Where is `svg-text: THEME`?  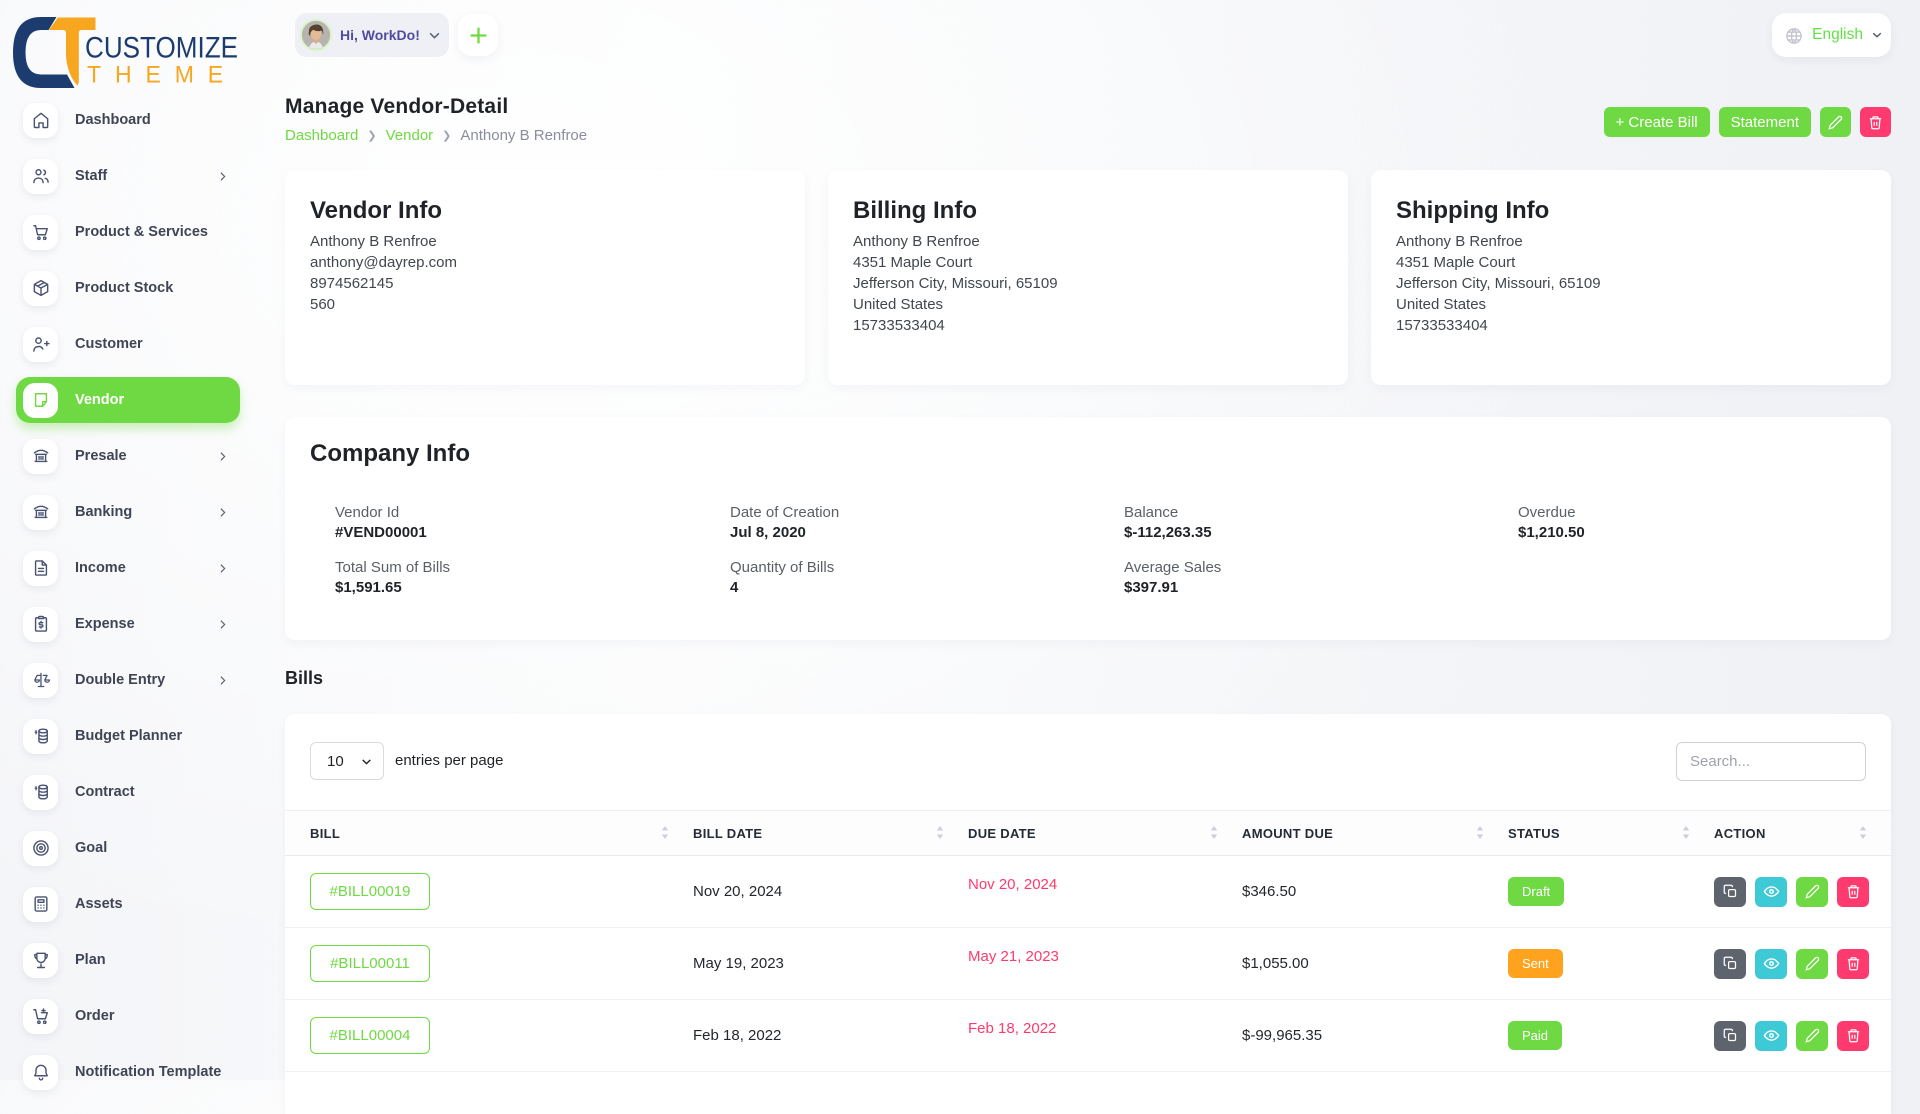
svg-text: THEME is located at coordinates (162, 75).